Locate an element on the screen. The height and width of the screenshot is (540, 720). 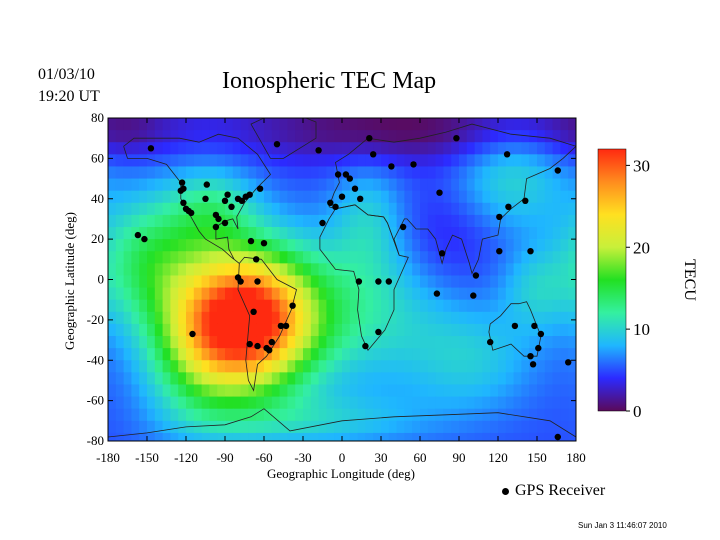
chart-title: Ionospheric TEC Map is located at coordinates (329, 81).